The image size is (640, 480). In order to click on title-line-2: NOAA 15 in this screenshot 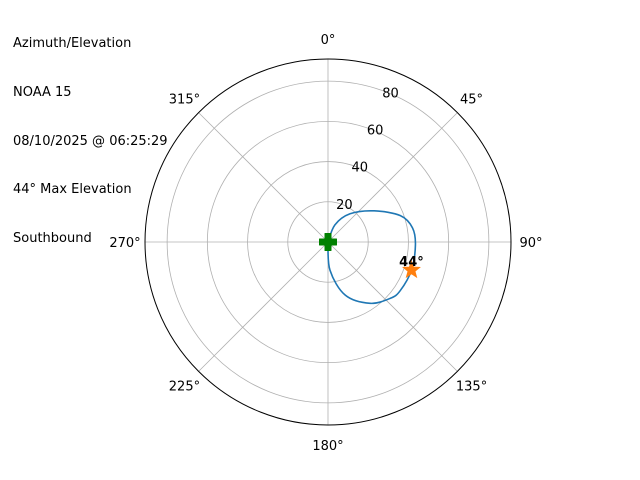, I will do `click(42, 93)`.